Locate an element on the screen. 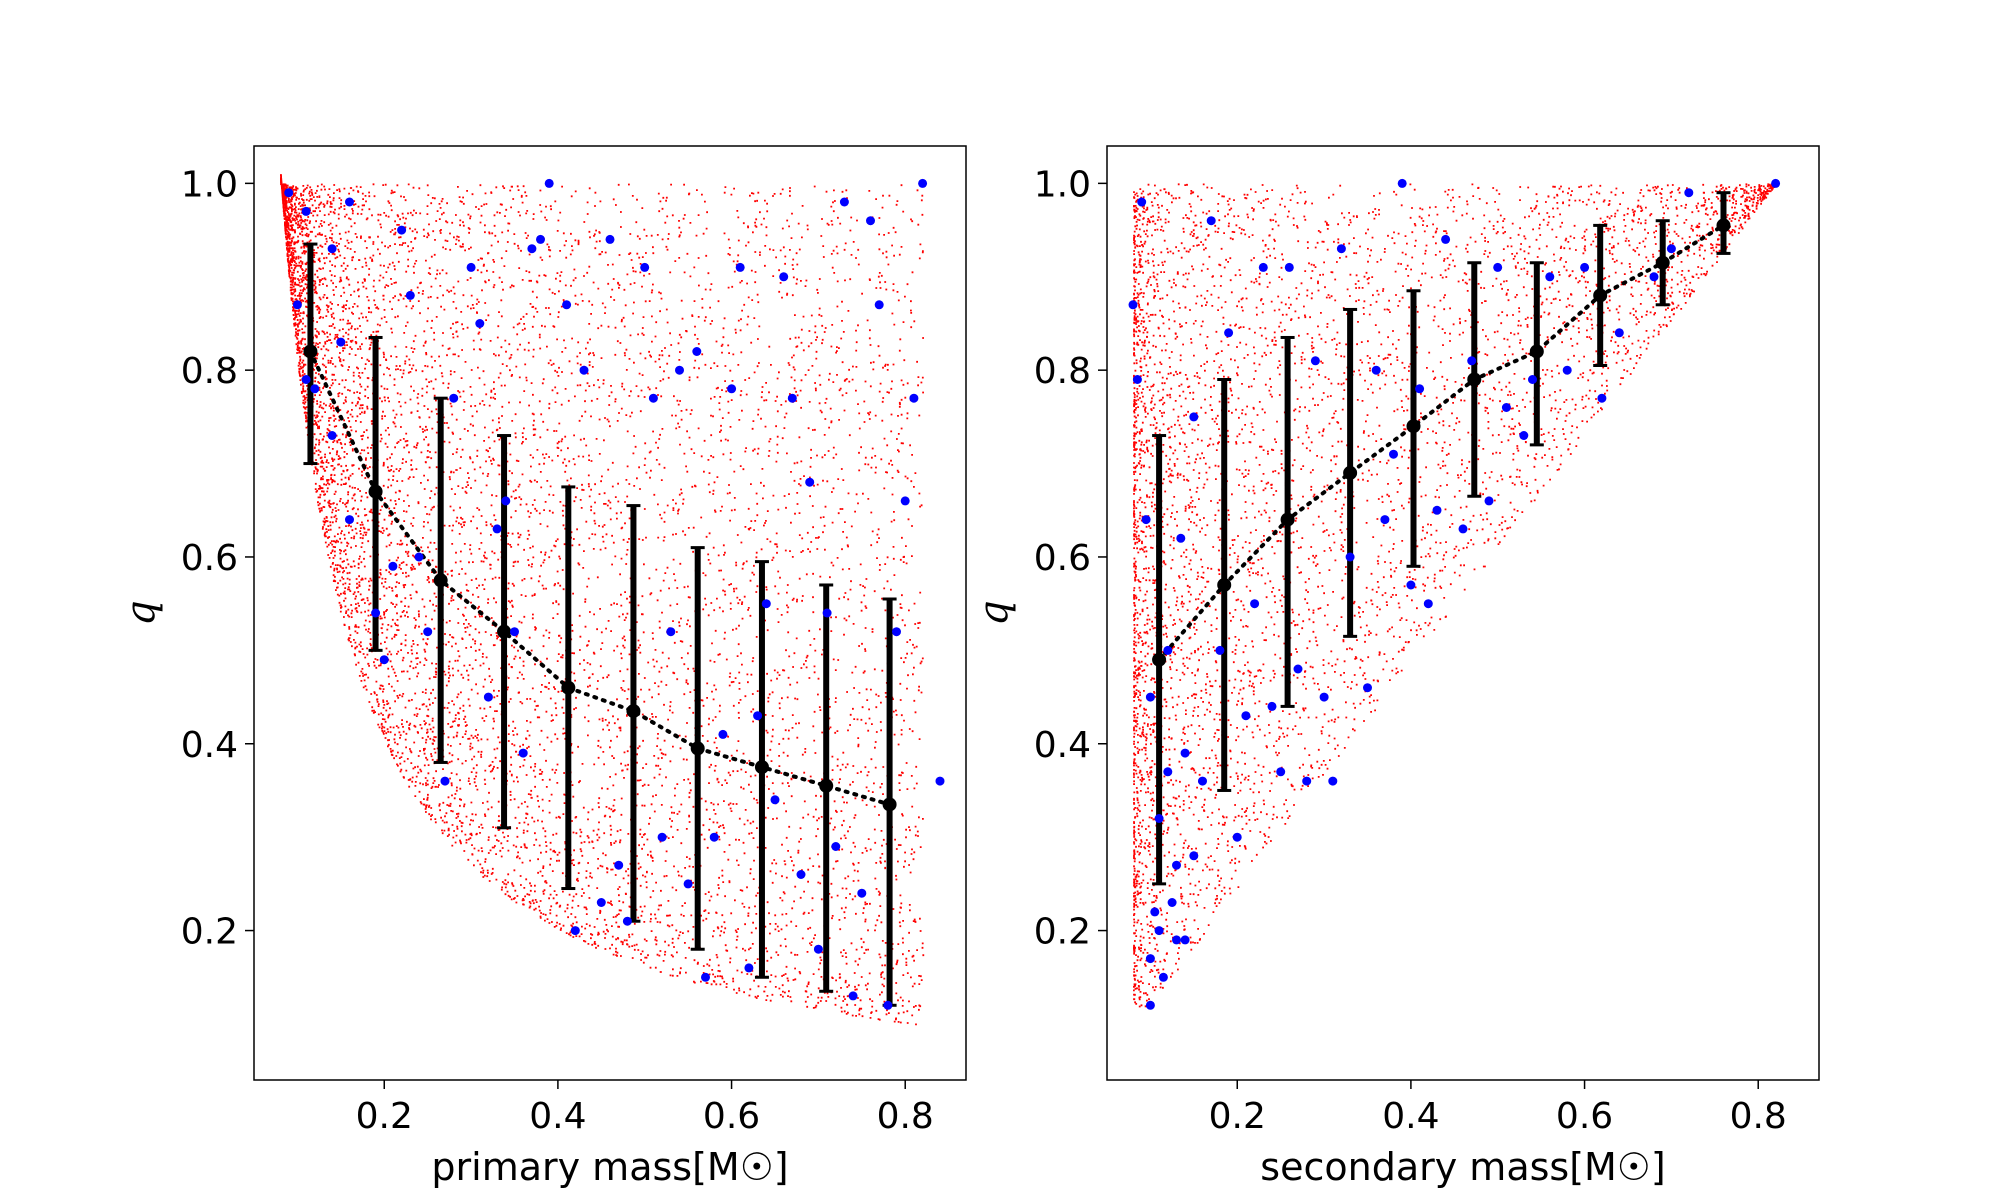  left-y-tick-label: 0.2 is located at coordinates (209, 932).